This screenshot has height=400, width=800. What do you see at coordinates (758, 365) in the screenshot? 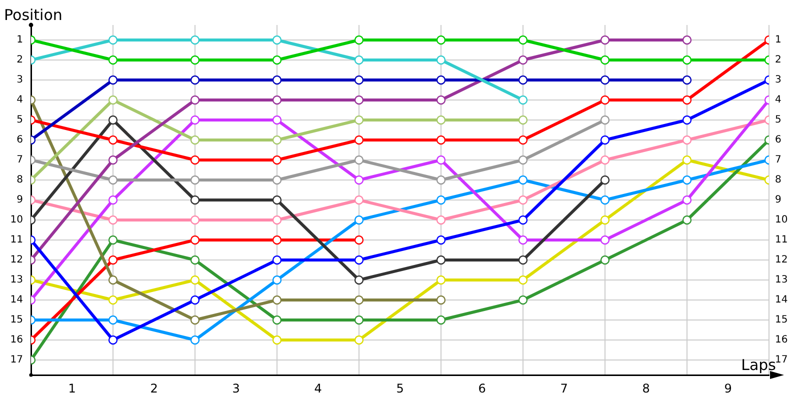
I see `x-axis-title: Laps` at bounding box center [758, 365].